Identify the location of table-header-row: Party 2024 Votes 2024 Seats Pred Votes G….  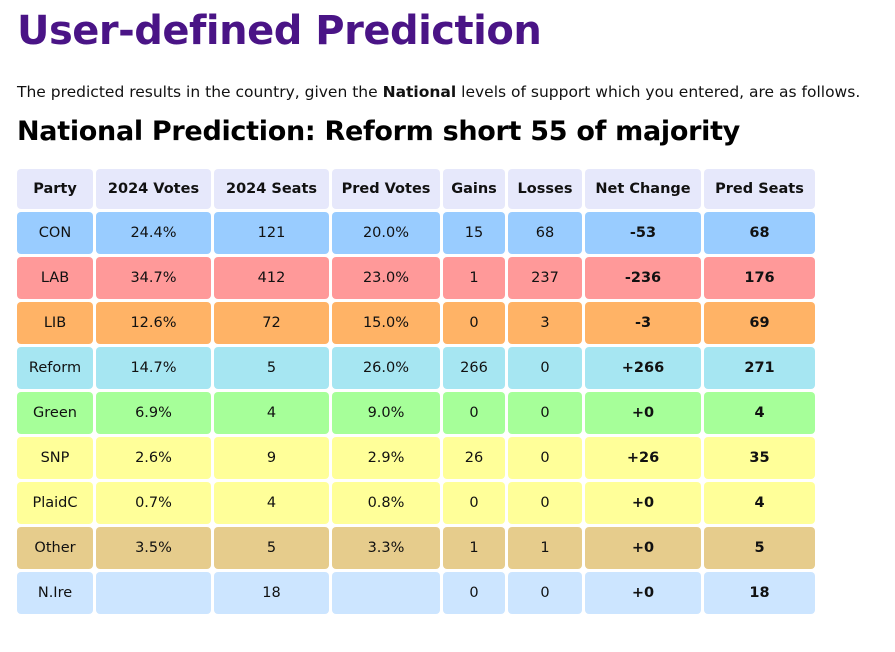
(416, 189).